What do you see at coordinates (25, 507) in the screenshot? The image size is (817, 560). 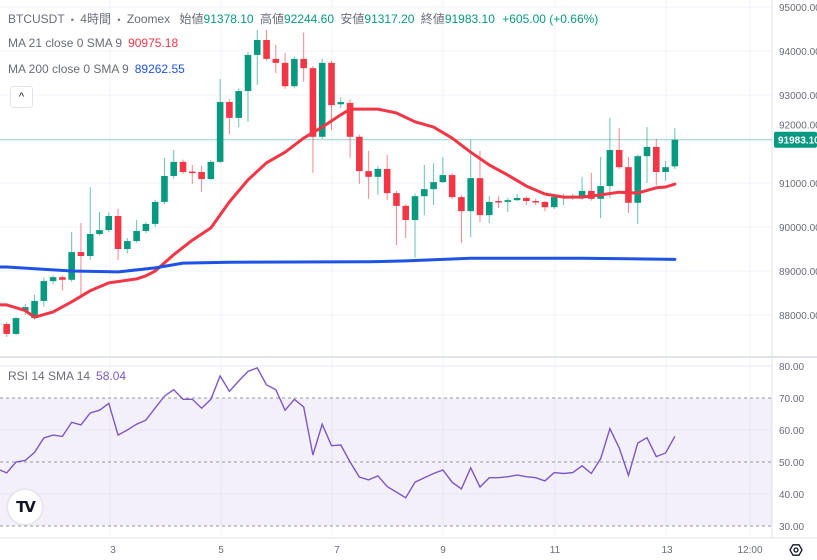 I see `tradingview-logo: TV` at bounding box center [25, 507].